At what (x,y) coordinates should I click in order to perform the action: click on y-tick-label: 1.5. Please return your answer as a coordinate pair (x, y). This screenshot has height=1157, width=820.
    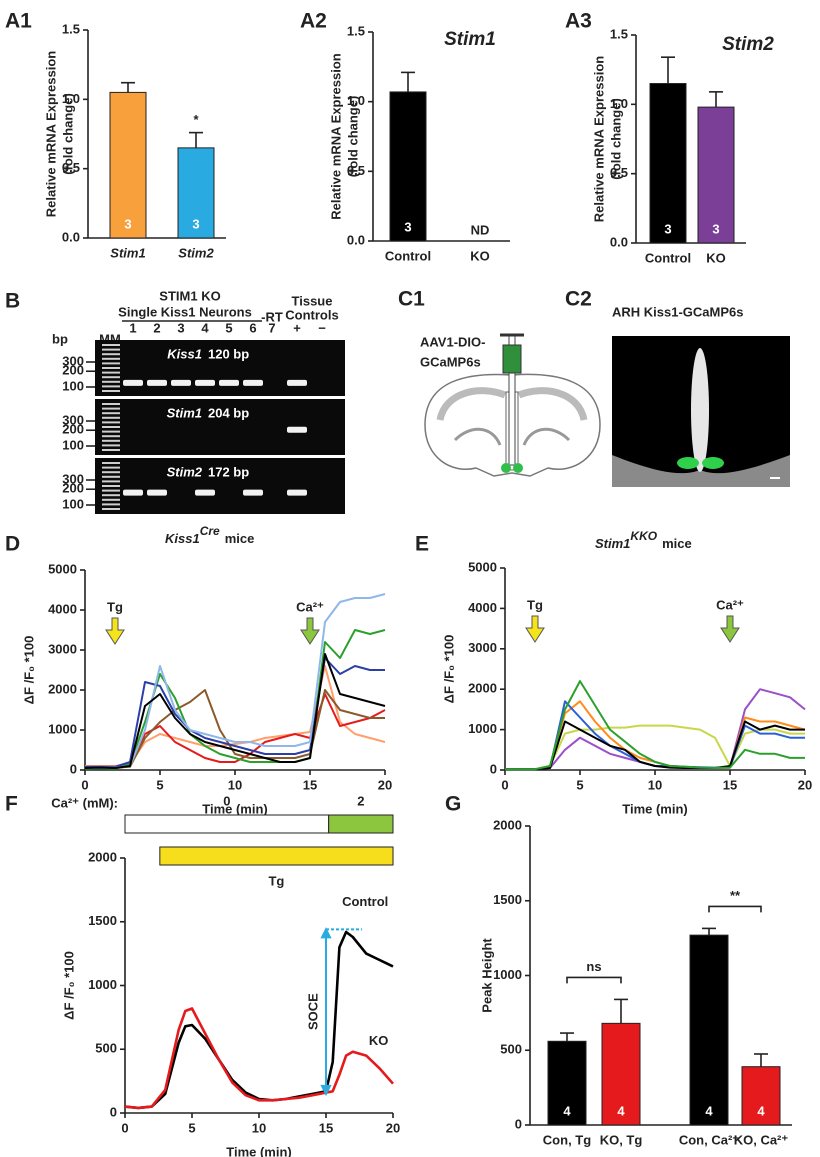
    Looking at the image, I should click on (71, 28).